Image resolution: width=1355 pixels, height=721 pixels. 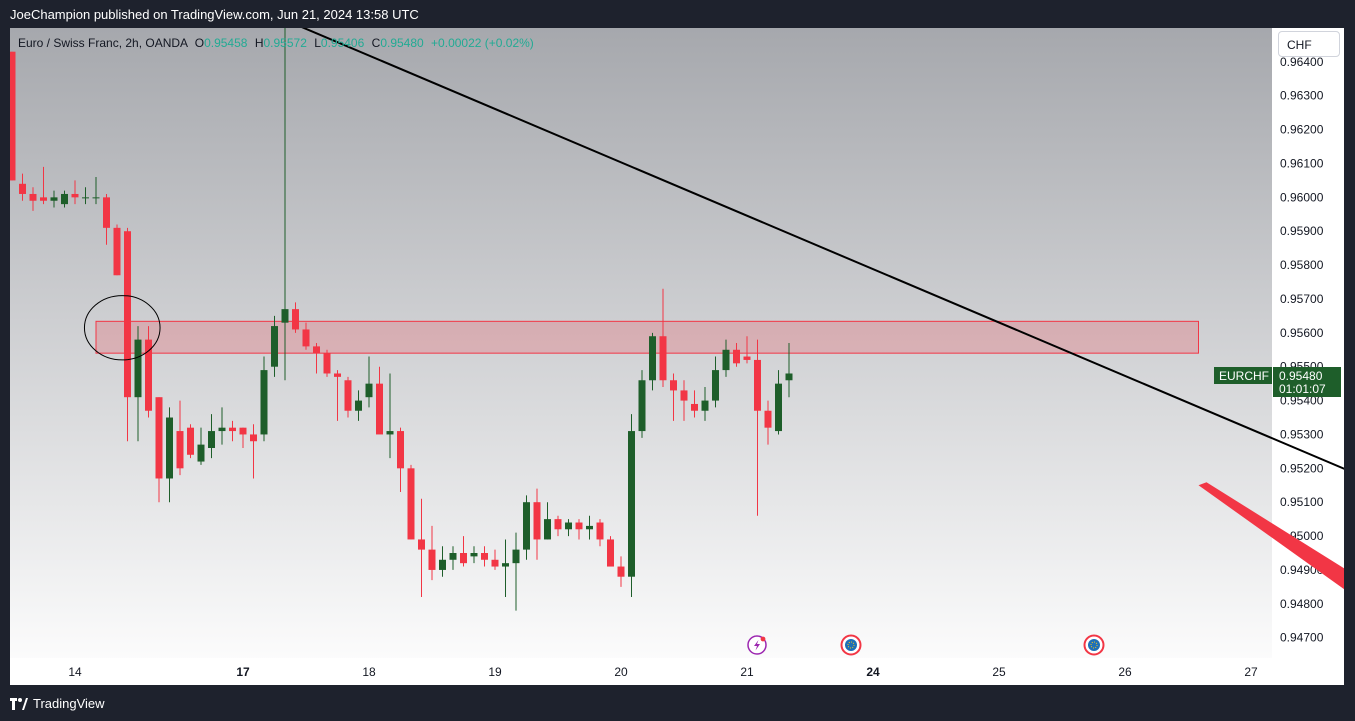 I want to click on time-tick-label: 26, so click(x=1125, y=672).